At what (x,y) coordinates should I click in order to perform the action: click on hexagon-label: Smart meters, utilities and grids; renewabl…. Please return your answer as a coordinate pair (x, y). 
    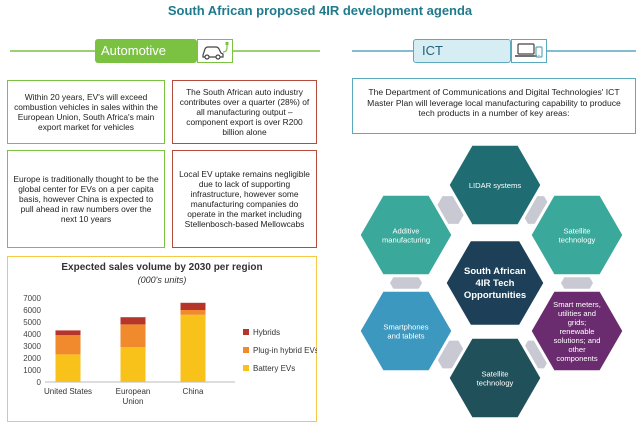
    Looking at the image, I should click on (577, 331).